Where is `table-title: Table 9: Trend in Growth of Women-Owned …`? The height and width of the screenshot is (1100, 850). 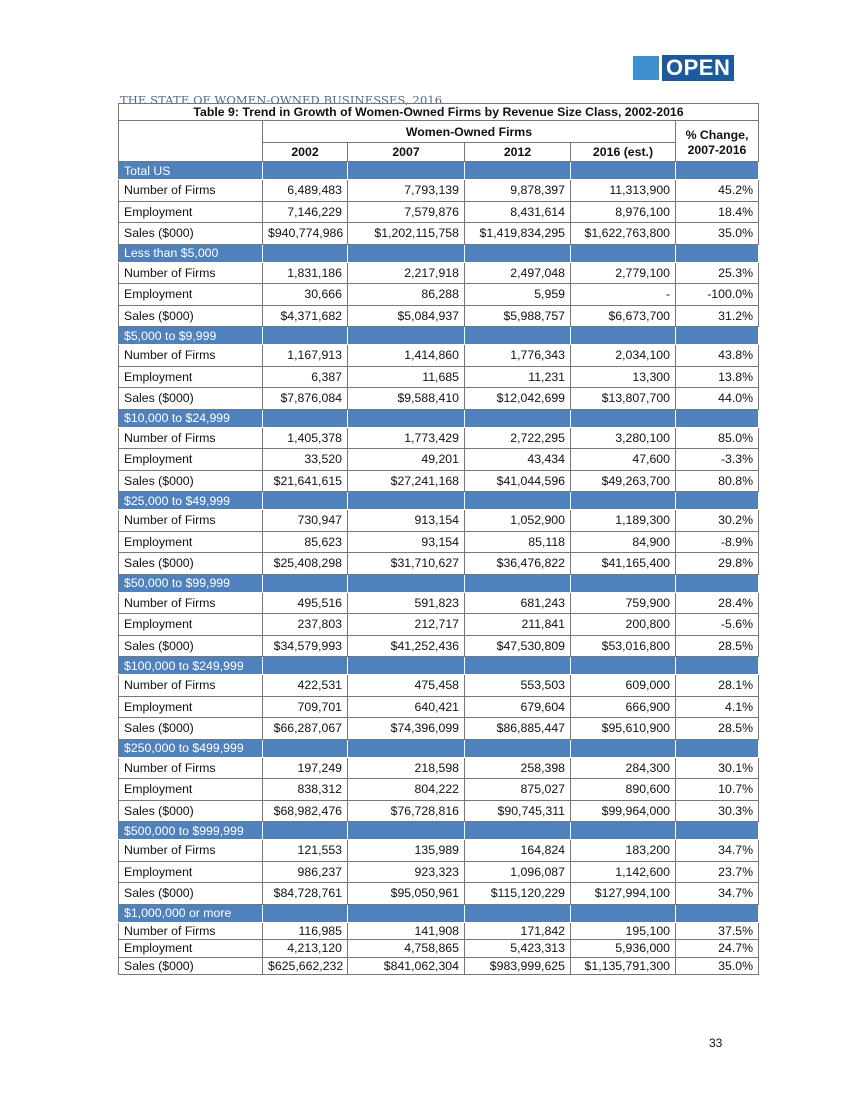 table-title: Table 9: Trend in Growth of Women-Owned … is located at coordinates (438, 112).